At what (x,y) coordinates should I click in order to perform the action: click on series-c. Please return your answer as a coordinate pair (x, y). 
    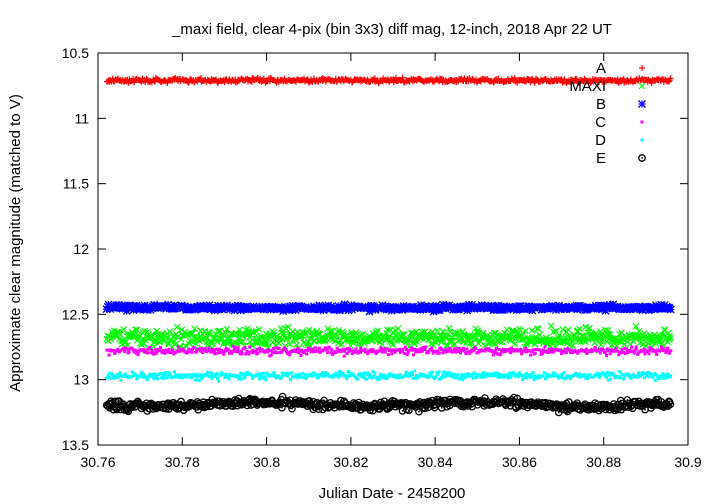
    Looking at the image, I should click on (389, 351).